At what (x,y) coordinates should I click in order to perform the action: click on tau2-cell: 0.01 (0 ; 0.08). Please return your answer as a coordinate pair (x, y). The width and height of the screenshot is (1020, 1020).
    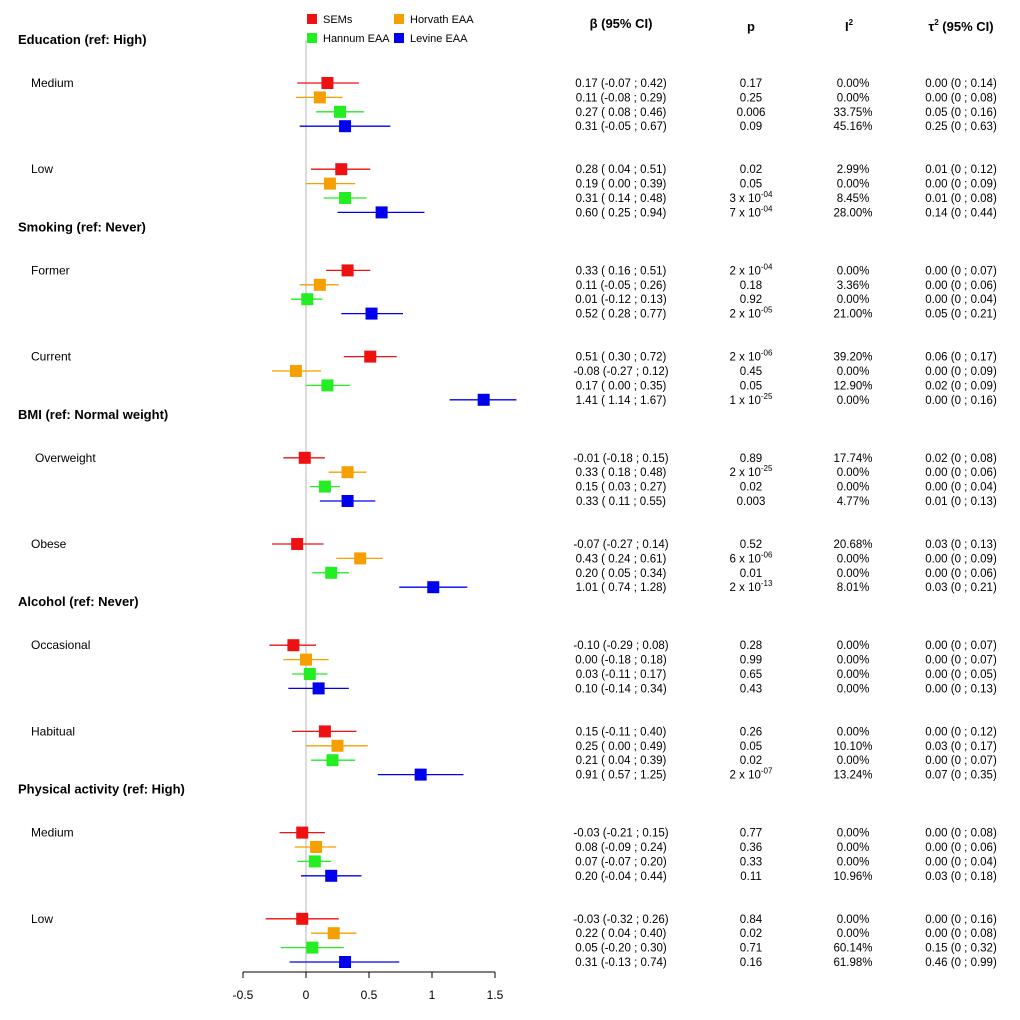
    Looking at the image, I should click on (961, 199).